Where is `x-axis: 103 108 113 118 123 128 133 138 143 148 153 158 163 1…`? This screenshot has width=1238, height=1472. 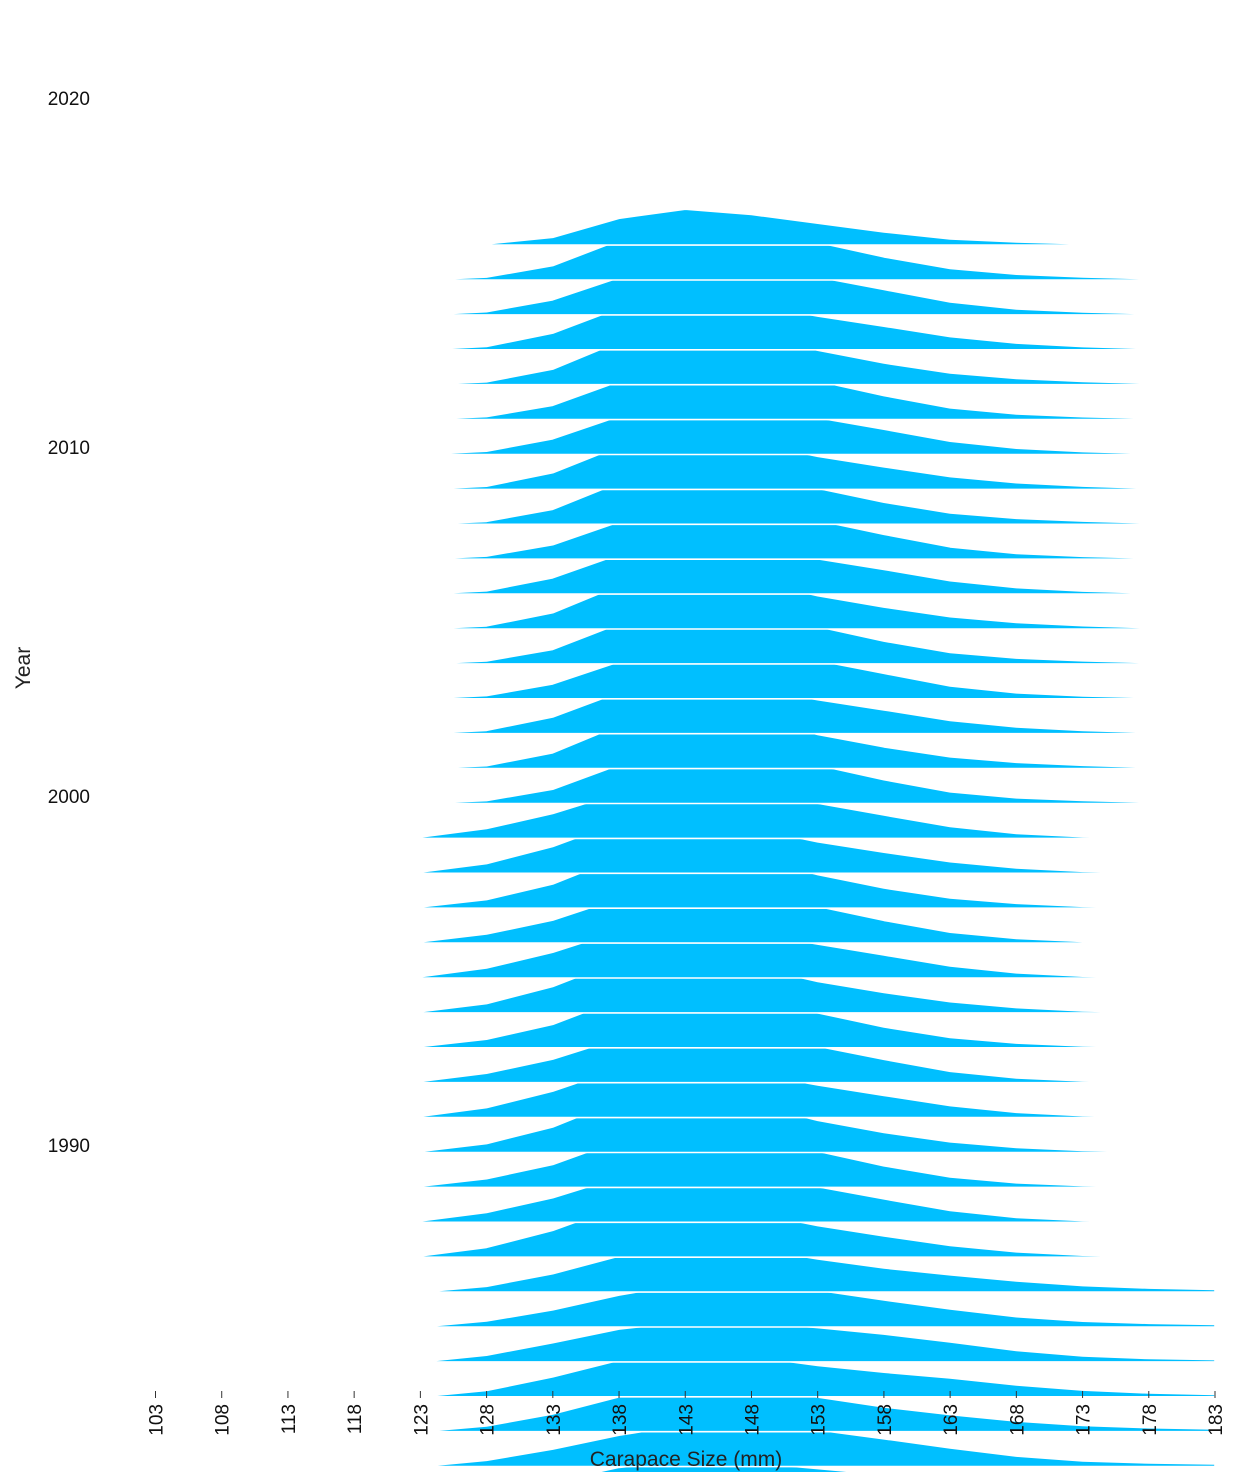
x-axis: 103 108 113 118 123 128 133 138 143 148 153 158 163 1… is located at coordinates (687, 1413).